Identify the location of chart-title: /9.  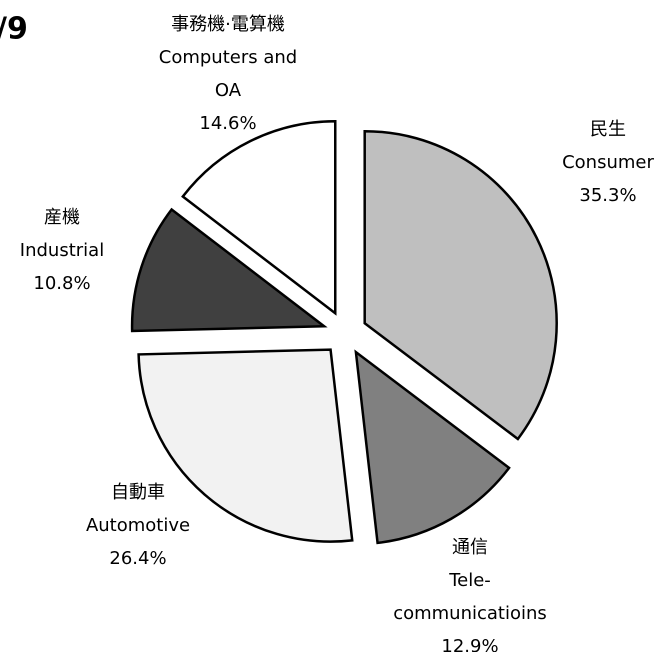
(14, 29).